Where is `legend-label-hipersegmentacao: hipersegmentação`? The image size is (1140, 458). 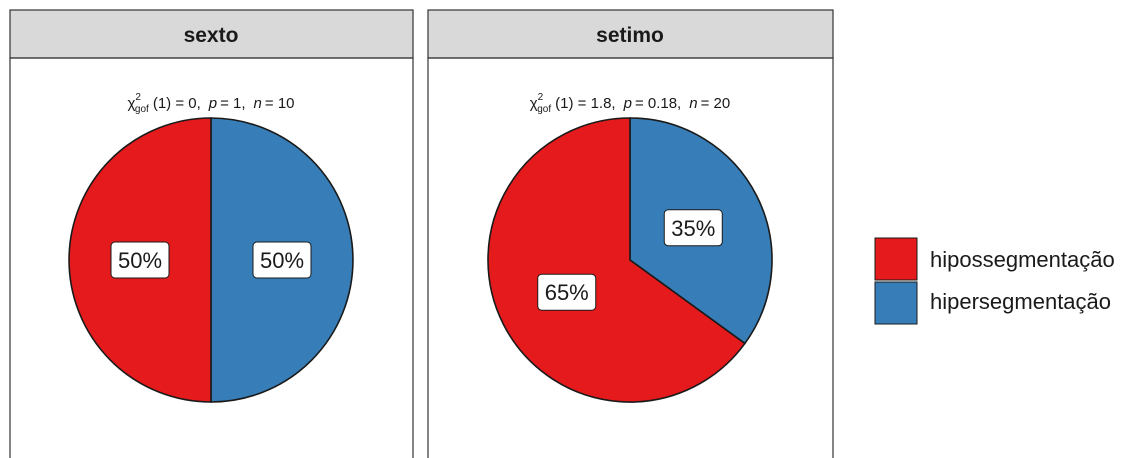
legend-label-hipersegmentacao: hipersegmentação is located at coordinates (1020, 301).